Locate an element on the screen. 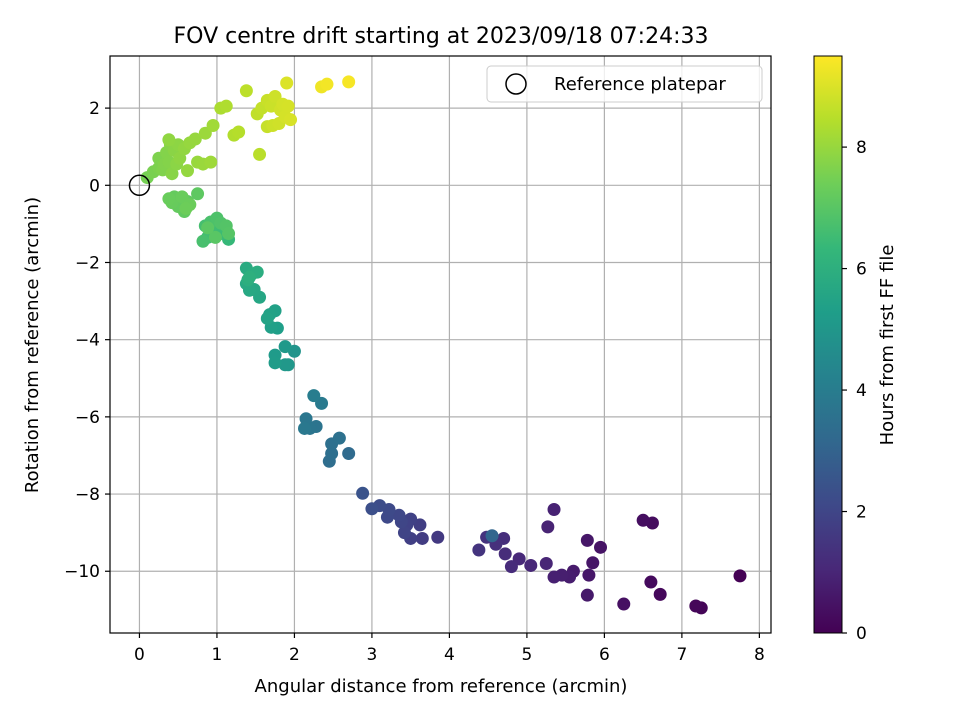 The height and width of the screenshot is (720, 960). reference-platepar-marker is located at coordinates (139, 185).